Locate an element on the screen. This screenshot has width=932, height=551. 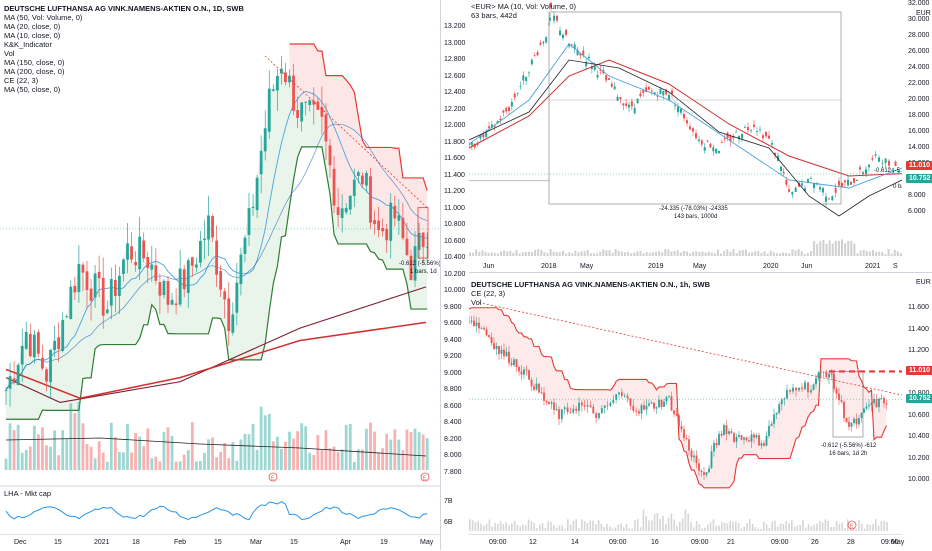
rb-indicator-0: CE (22, 3) is located at coordinates (488, 293).